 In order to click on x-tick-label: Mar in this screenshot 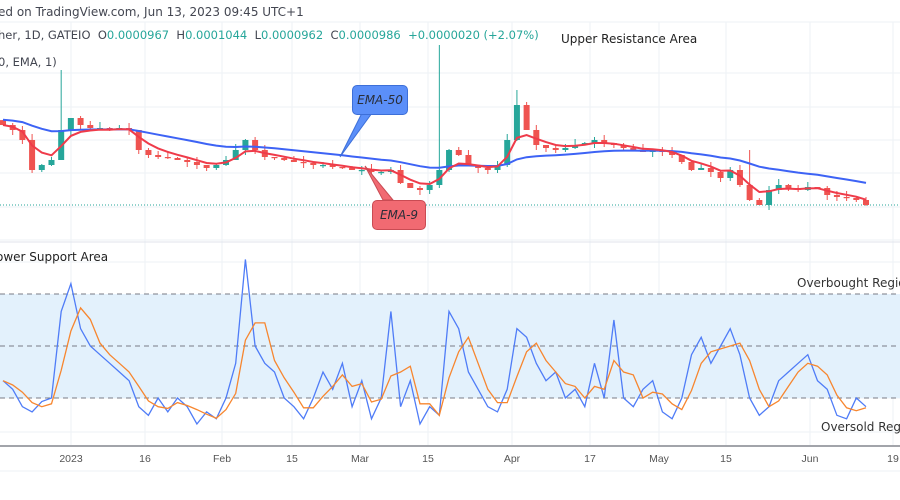, I will do `click(360, 459)`.